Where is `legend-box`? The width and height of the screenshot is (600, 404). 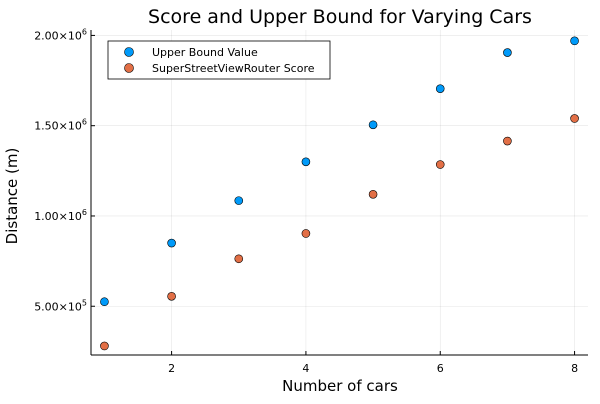
legend-box is located at coordinates (219, 60).